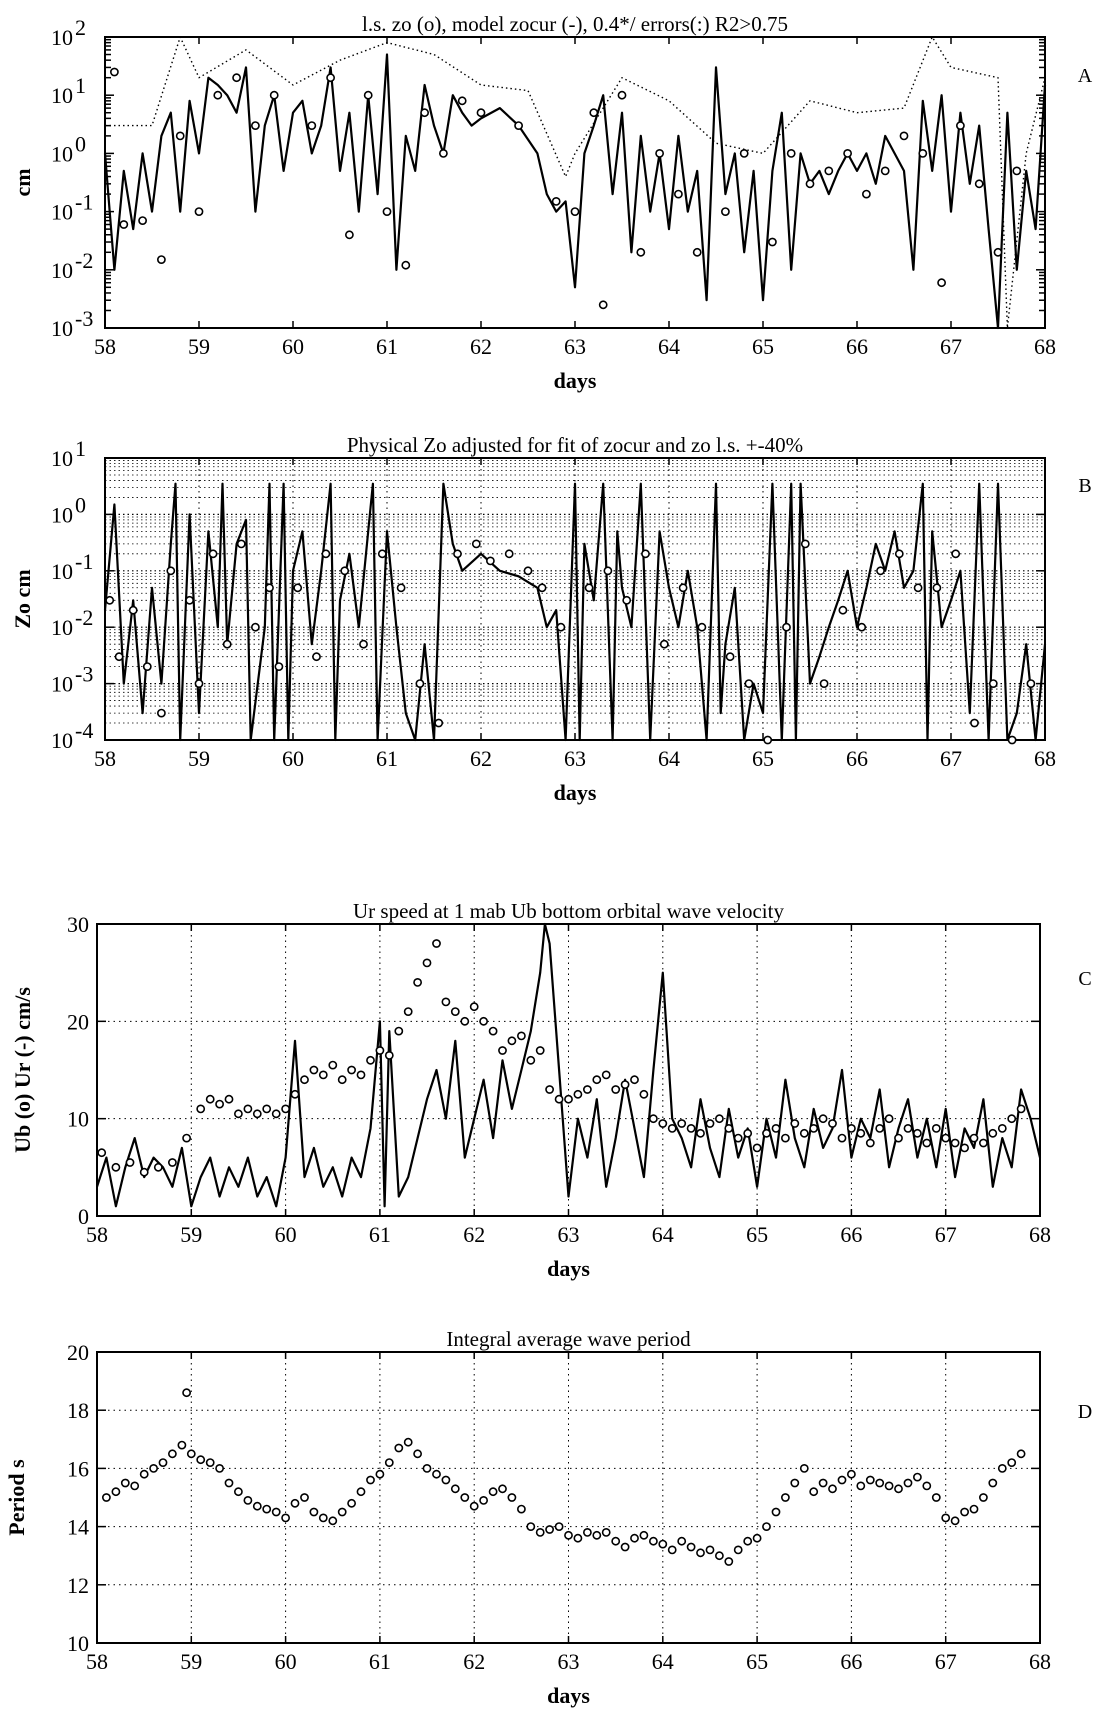  I want to click on y-axis-label: cm, so click(22, 182).